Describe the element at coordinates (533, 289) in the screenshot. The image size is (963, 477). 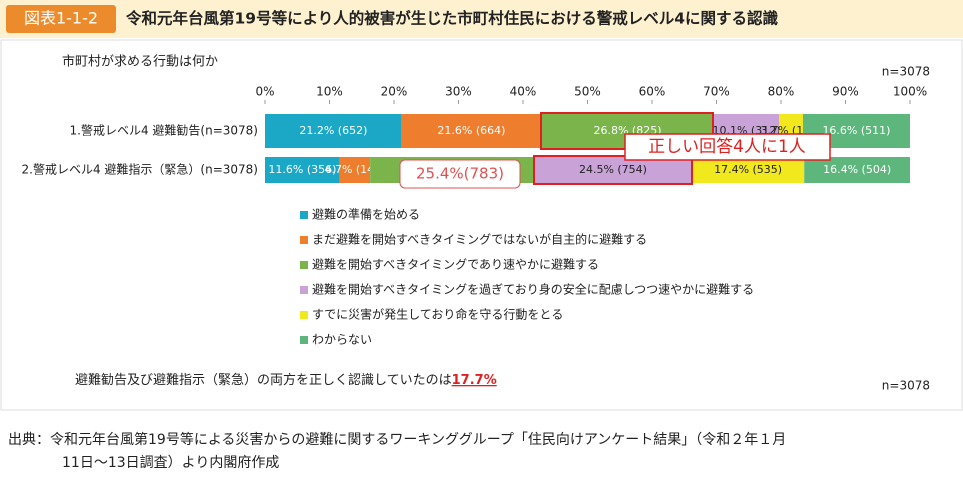
I see `legend-label: 避難を開始すべきタイミングを過ぎており身の安全に配慮しつつ速やかに避難する` at that location.